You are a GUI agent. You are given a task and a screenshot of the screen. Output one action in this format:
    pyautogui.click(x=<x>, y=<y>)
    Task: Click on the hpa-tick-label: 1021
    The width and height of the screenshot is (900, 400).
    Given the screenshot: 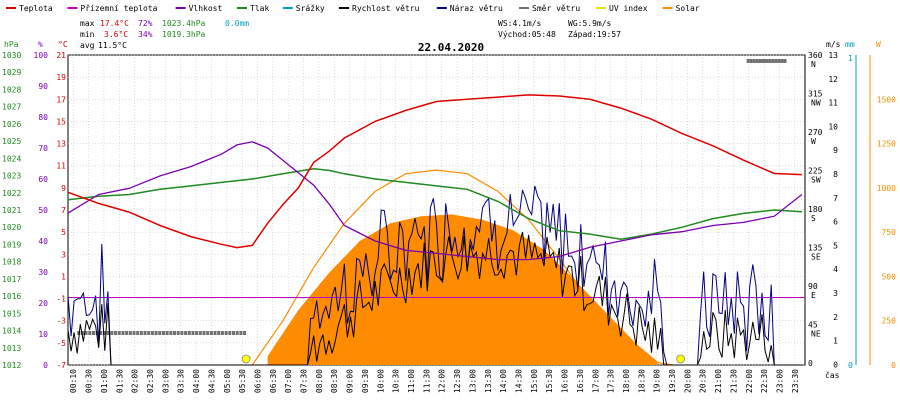 What is the action you would take?
    pyautogui.click(x=11, y=210)
    